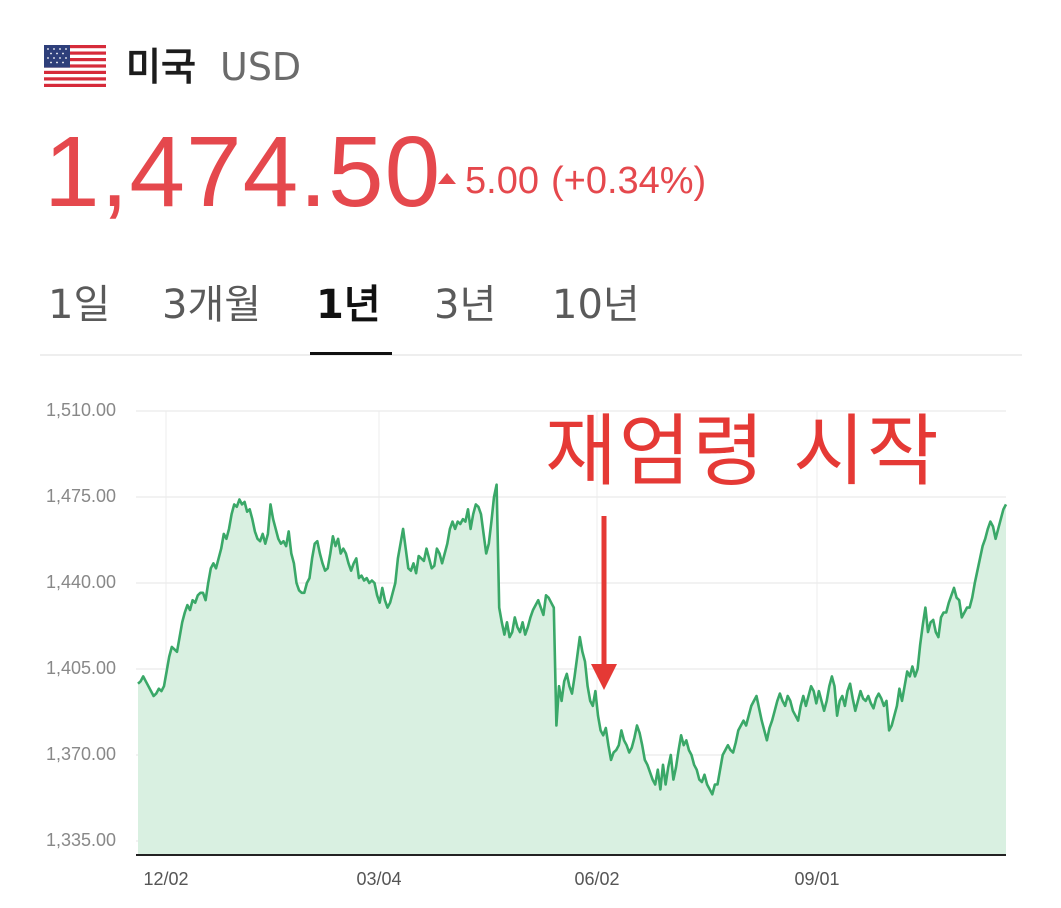 The image size is (1061, 908). I want to click on triangle-up-icon, so click(447, 178).